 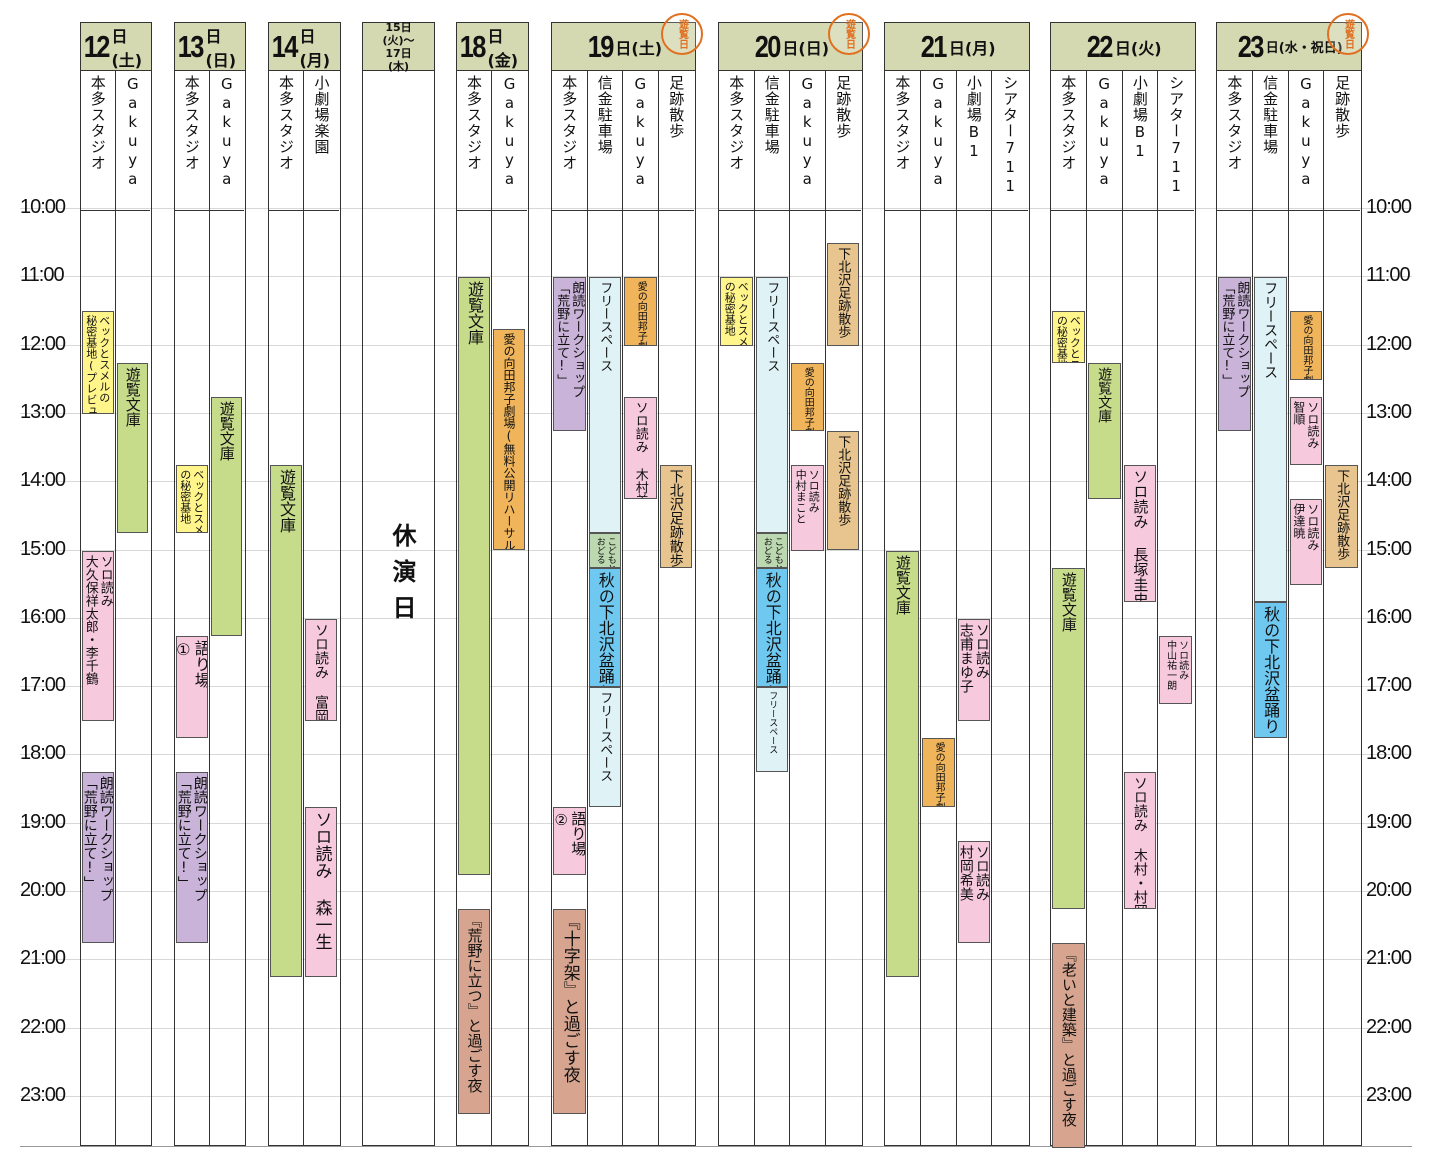 I want to click on venue-column: 足跡散歩 下北沢足跡散歩 下北沢足跡散歩, so click(x=843, y=608).